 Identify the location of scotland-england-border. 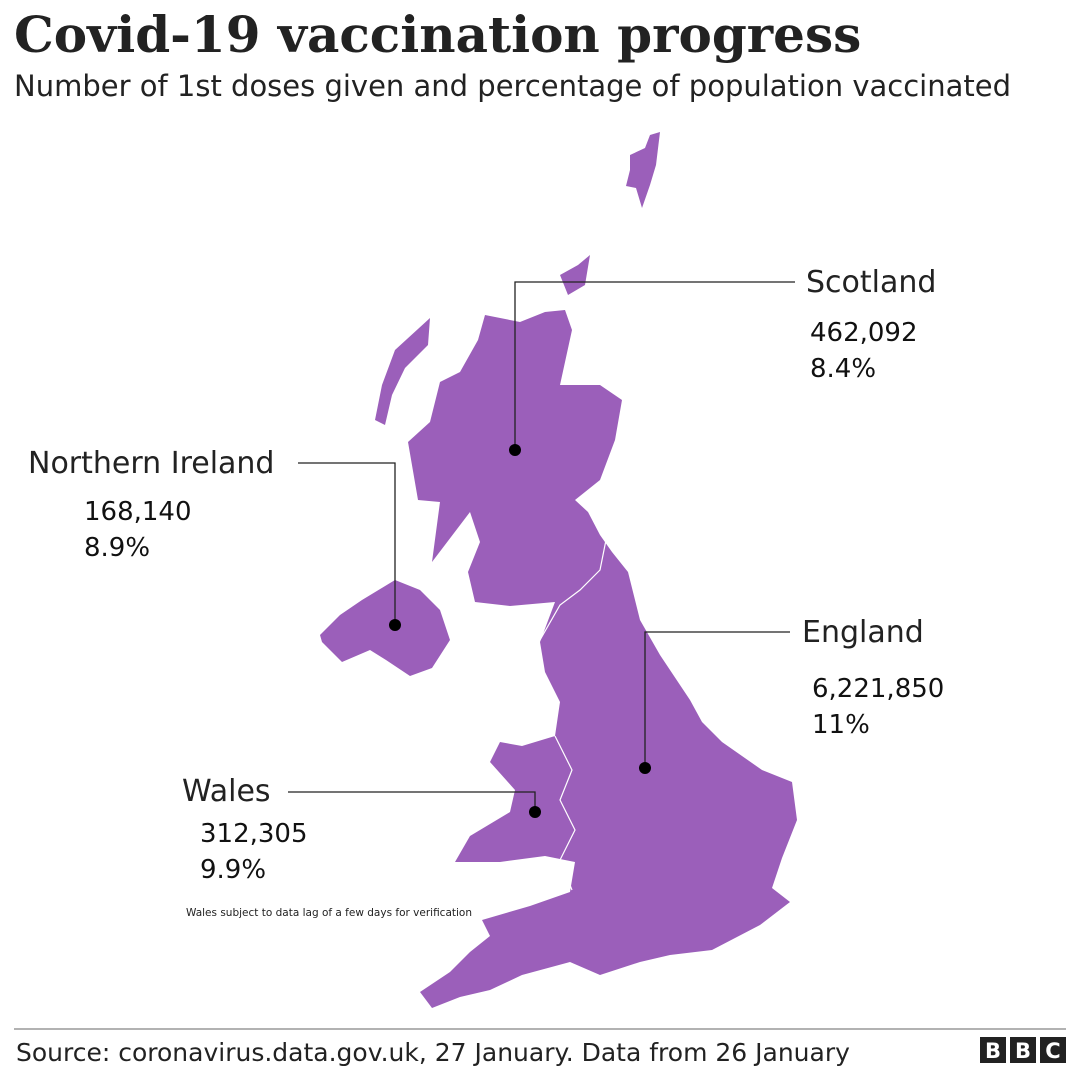
(573, 590).